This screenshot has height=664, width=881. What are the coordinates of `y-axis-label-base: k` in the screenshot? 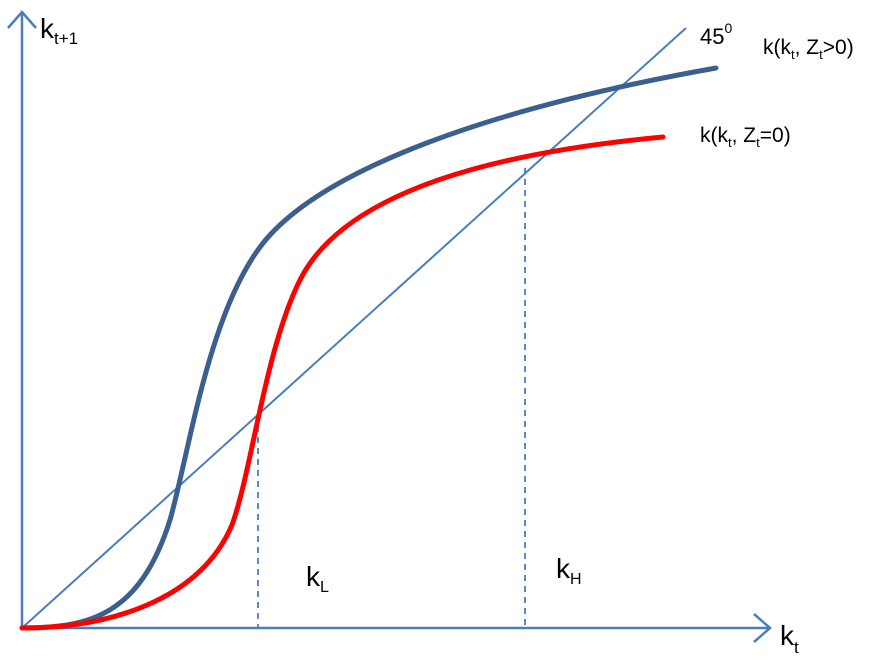 It's located at (47, 28).